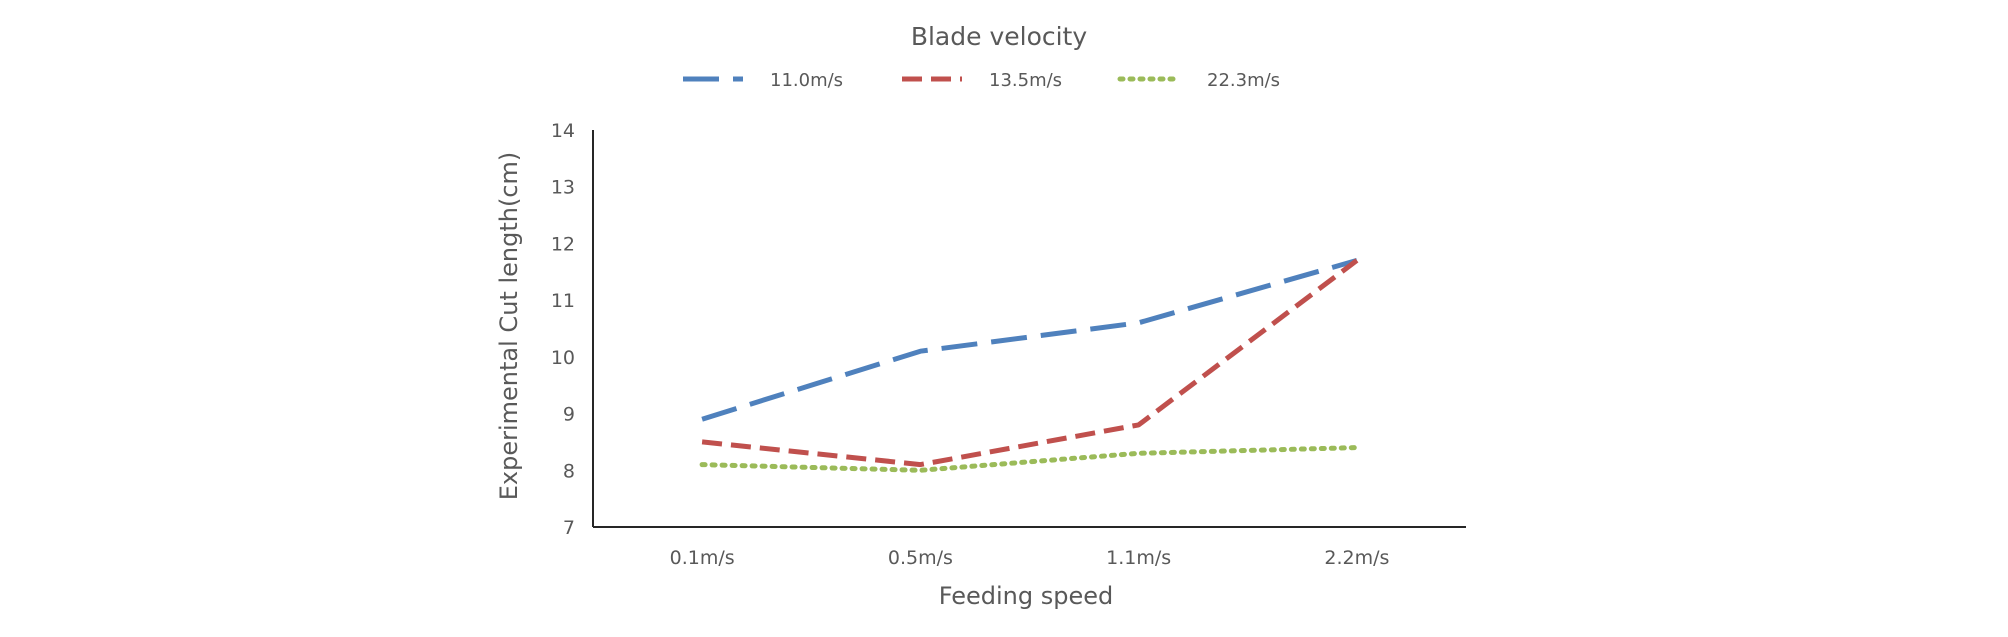  What do you see at coordinates (1138, 558) in the screenshot?
I see `x-tick-label: 1.1m/s` at bounding box center [1138, 558].